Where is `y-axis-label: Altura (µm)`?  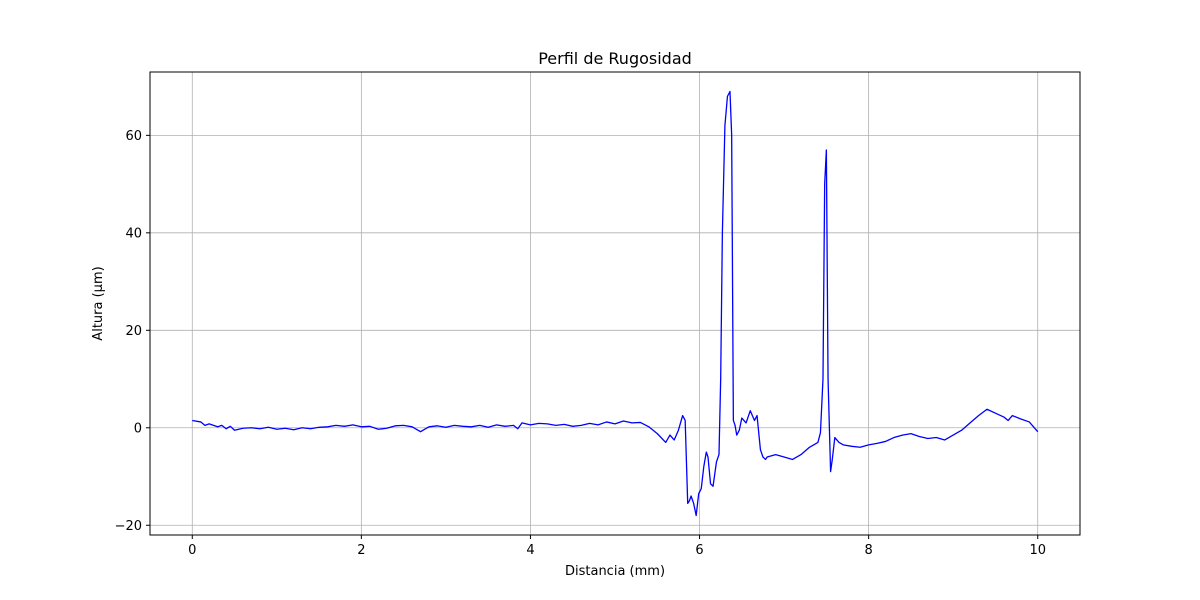
y-axis-label: Altura (µm) is located at coordinates (98, 303).